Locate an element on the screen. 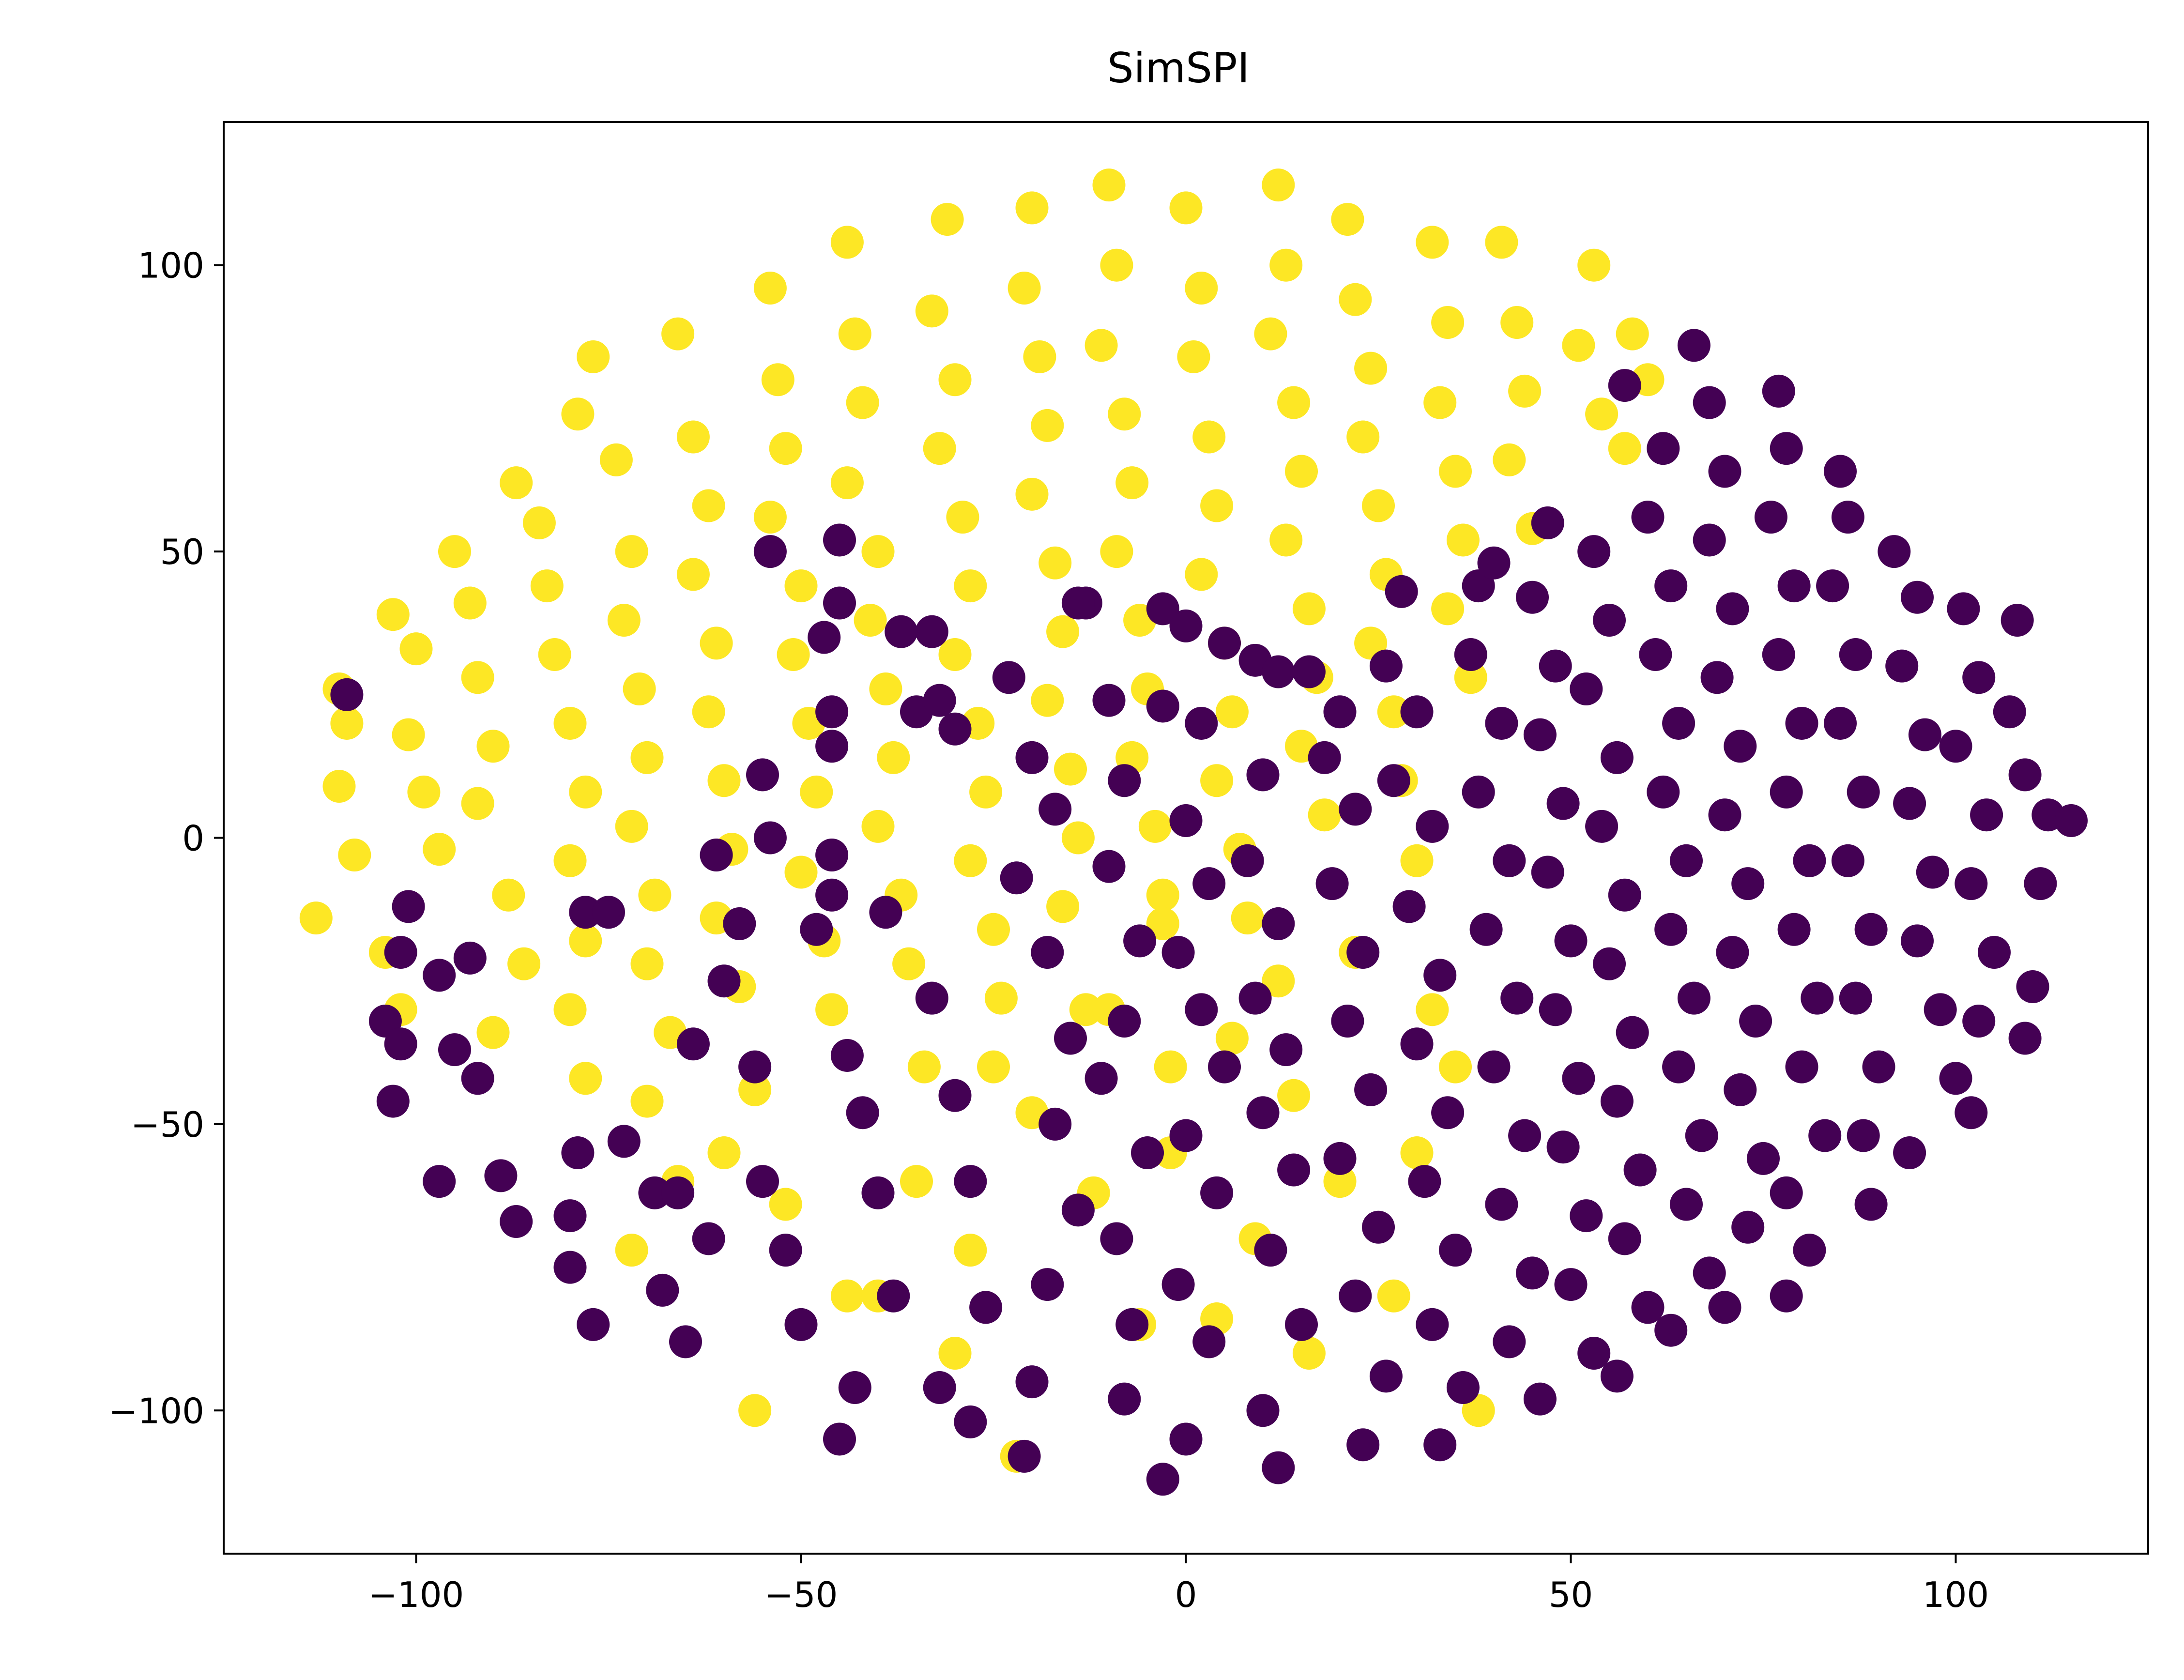 Image resolution: width=2184 pixels, height=1680 pixels. y-tick-label: 100 is located at coordinates (171, 266).